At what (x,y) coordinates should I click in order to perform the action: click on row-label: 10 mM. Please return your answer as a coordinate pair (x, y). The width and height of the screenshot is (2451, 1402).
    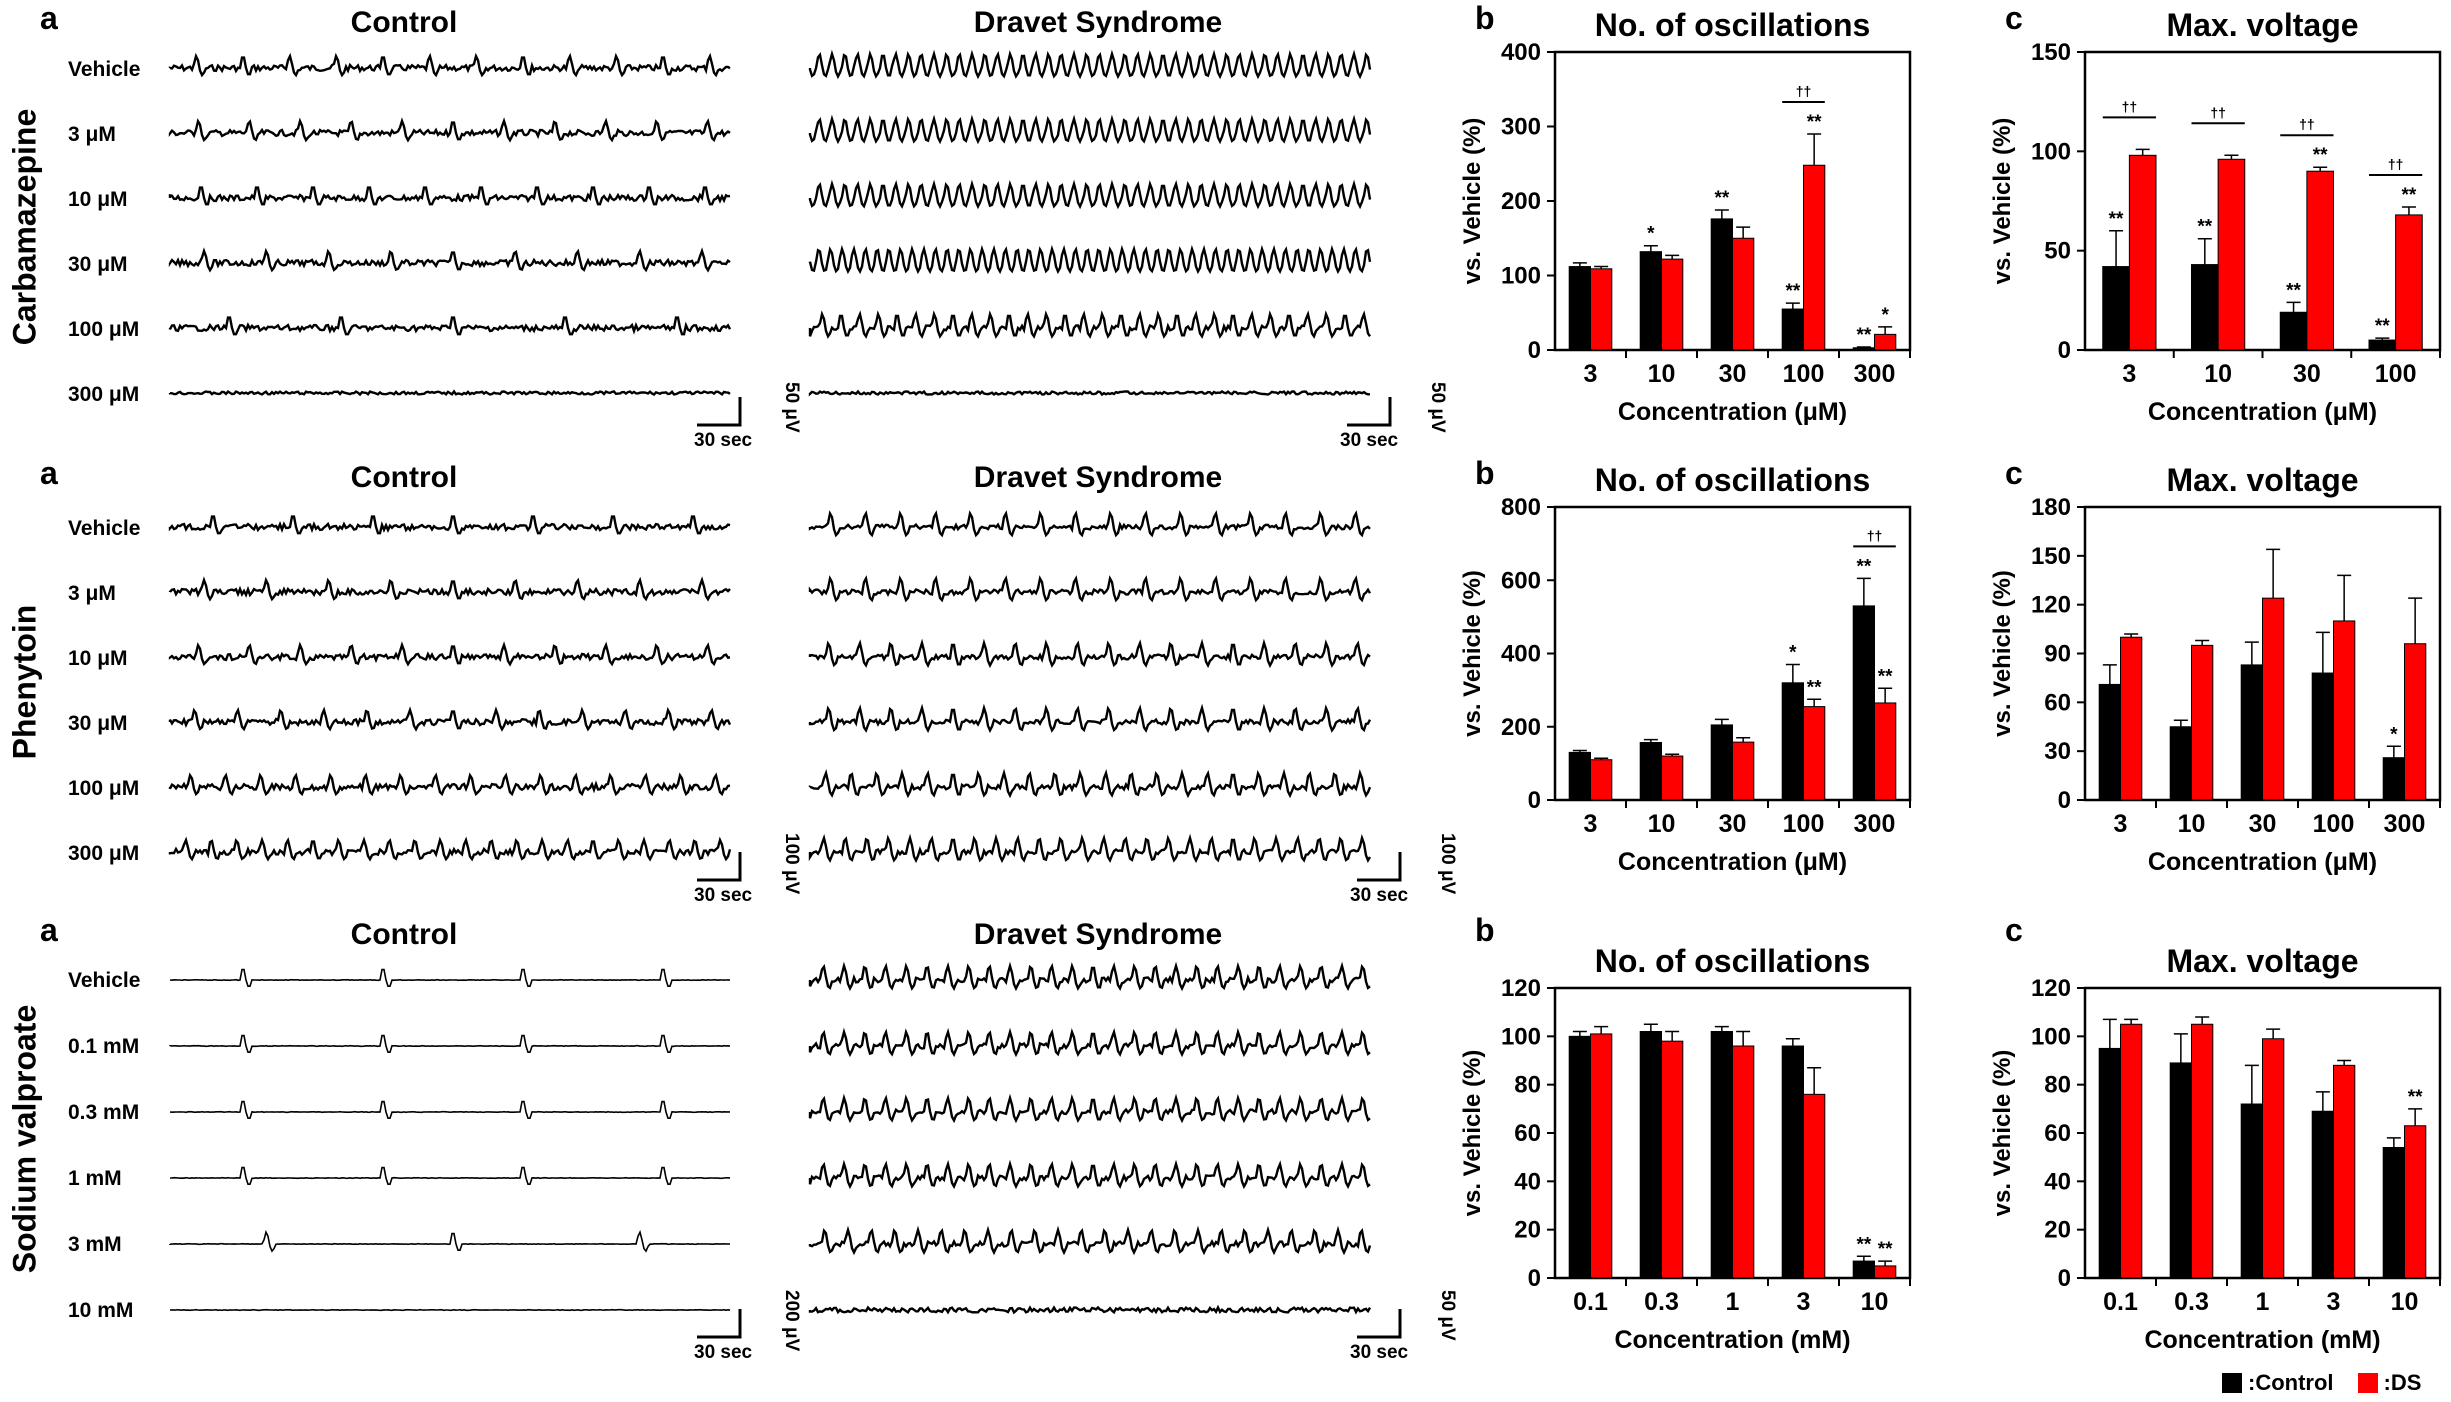
    Looking at the image, I should click on (101, 1310).